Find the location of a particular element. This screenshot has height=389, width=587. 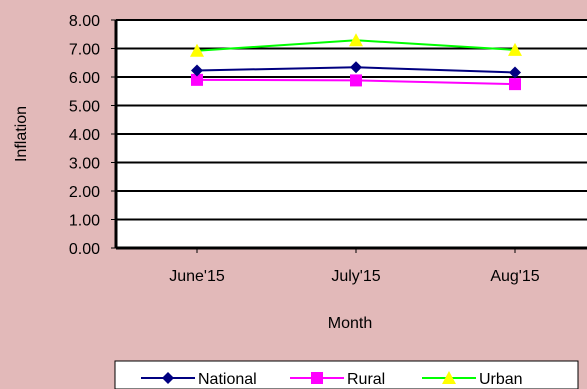

series-national is located at coordinates (356, 70).